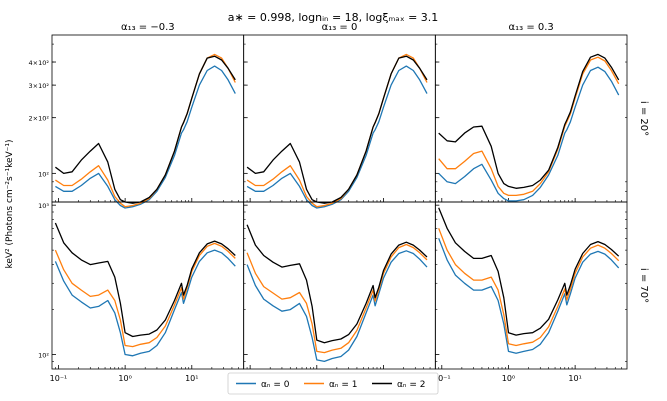  I want to click on row-label-0: i = 20°, so click(643, 118).